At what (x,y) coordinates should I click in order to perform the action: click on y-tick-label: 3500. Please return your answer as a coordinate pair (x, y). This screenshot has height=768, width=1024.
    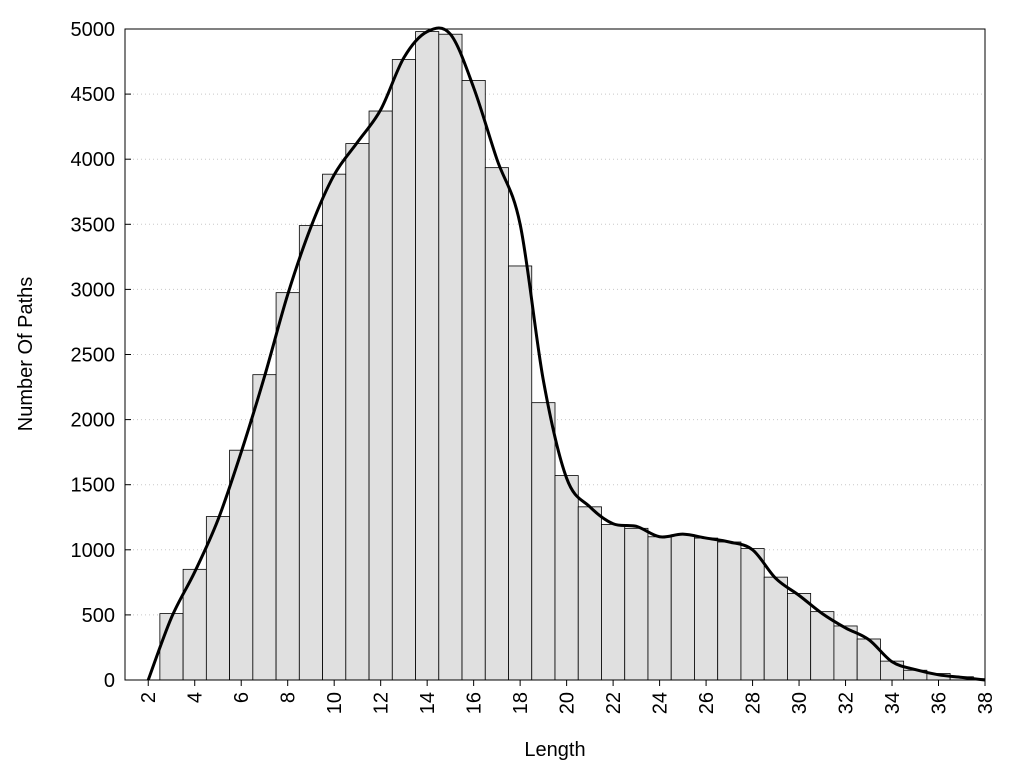
    Looking at the image, I should click on (93, 225).